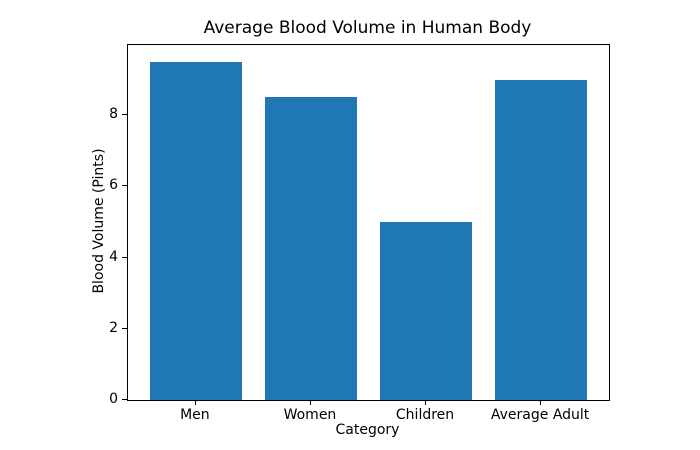 This screenshot has width=700, height=450. I want to click on x-tick-label-average-adult: Average Adult, so click(540, 415).